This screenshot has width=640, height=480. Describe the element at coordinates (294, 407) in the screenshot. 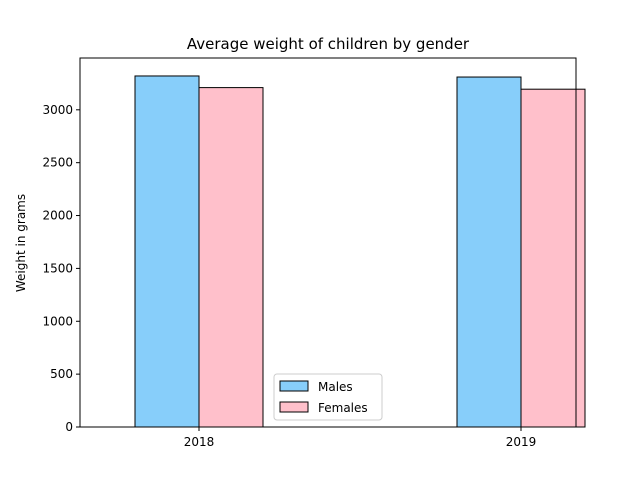

I see `legend-swatch-females` at that location.